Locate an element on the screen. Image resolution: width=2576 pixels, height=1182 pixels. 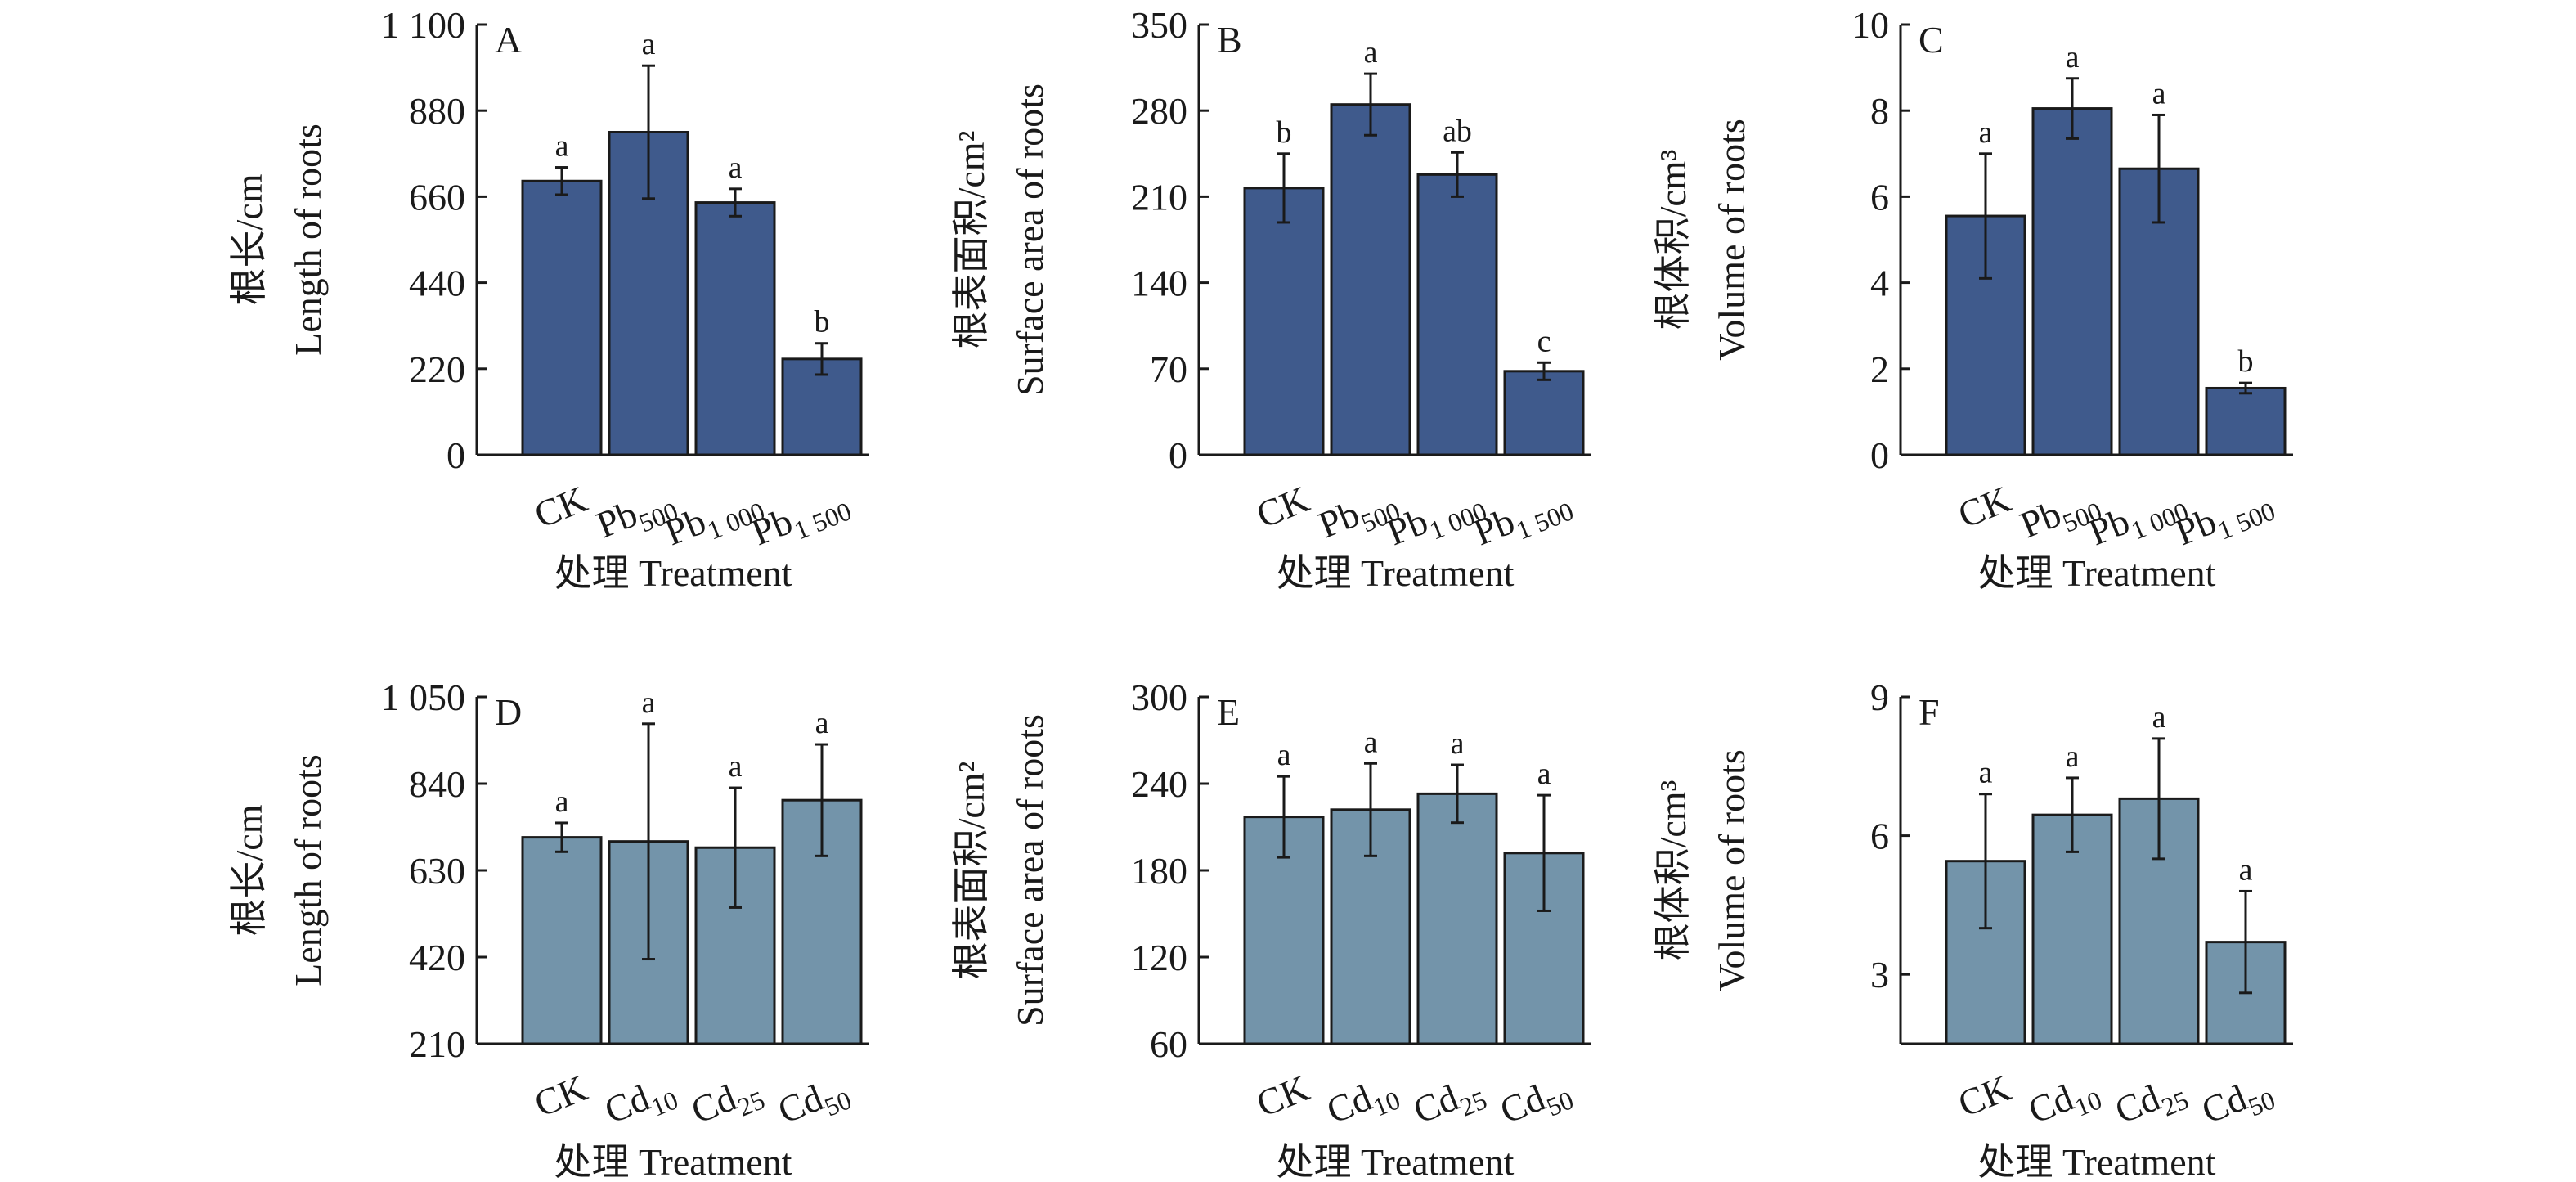
y-tick-label: 300 is located at coordinates (1159, 697).